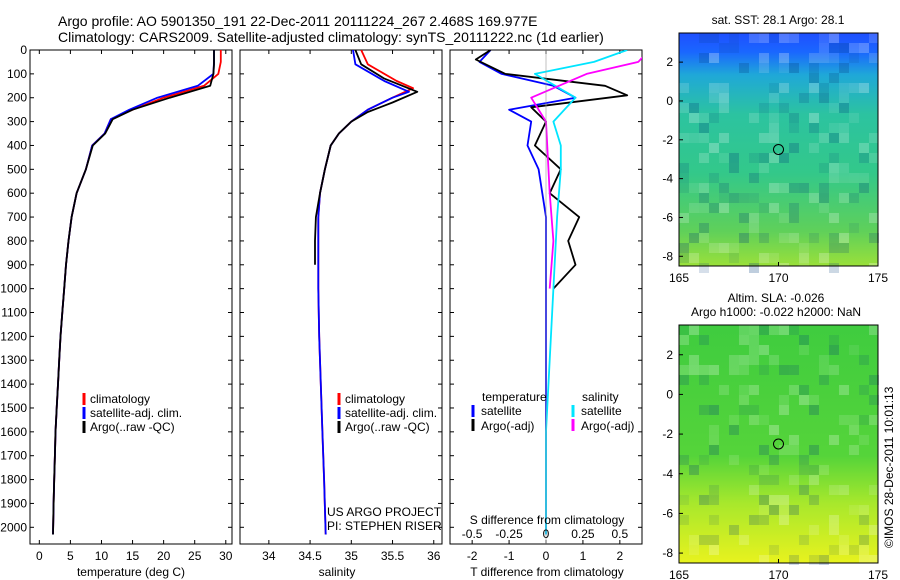 The width and height of the screenshot is (900, 580). What do you see at coordinates (667, 553) in the screenshot?
I see `map-y-tick-label: -8` at bounding box center [667, 553].